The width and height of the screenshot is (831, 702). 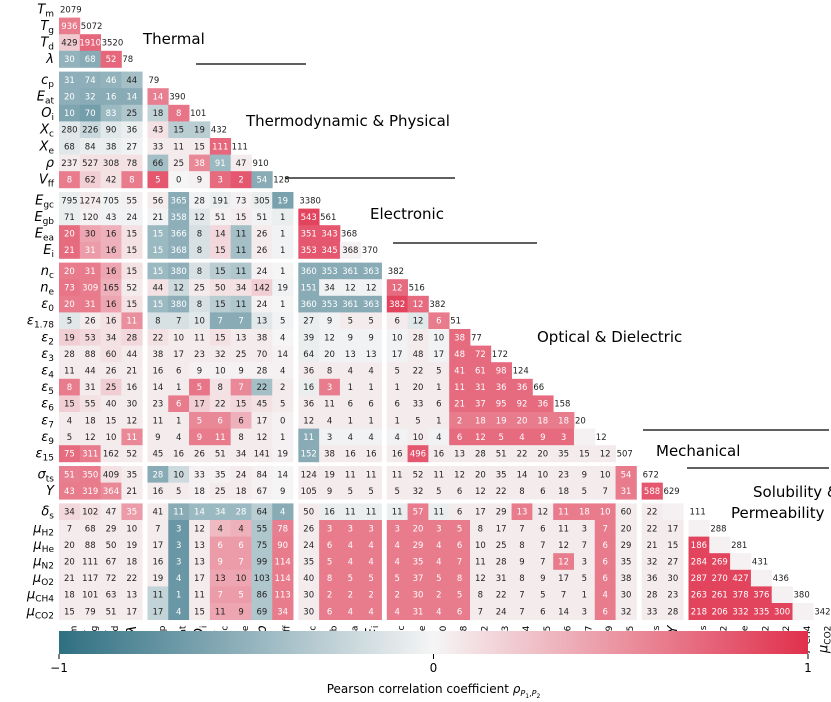 What do you see at coordinates (131, 405) in the screenshot?
I see `heatmap-cell-count: 30` at bounding box center [131, 405].